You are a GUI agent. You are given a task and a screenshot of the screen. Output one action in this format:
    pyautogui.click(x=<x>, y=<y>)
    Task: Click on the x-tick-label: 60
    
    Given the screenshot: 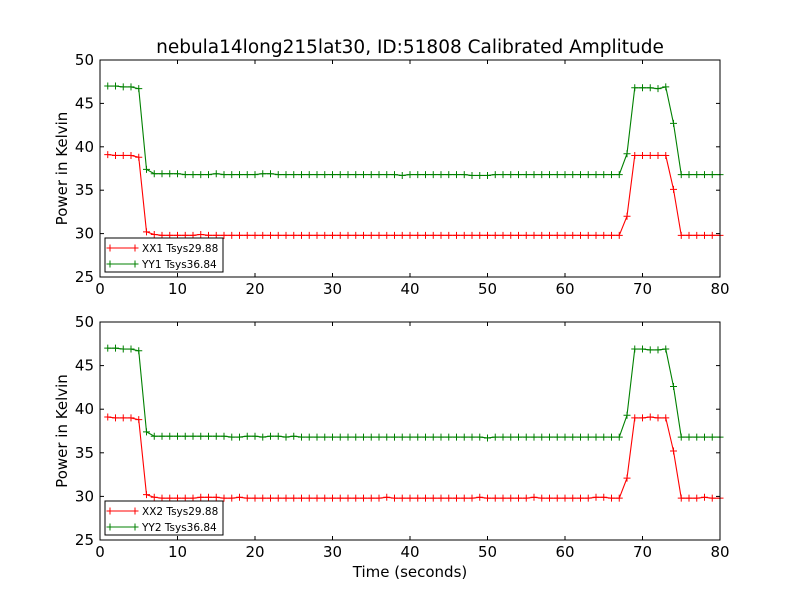 What is the action you would take?
    pyautogui.click(x=564, y=289)
    